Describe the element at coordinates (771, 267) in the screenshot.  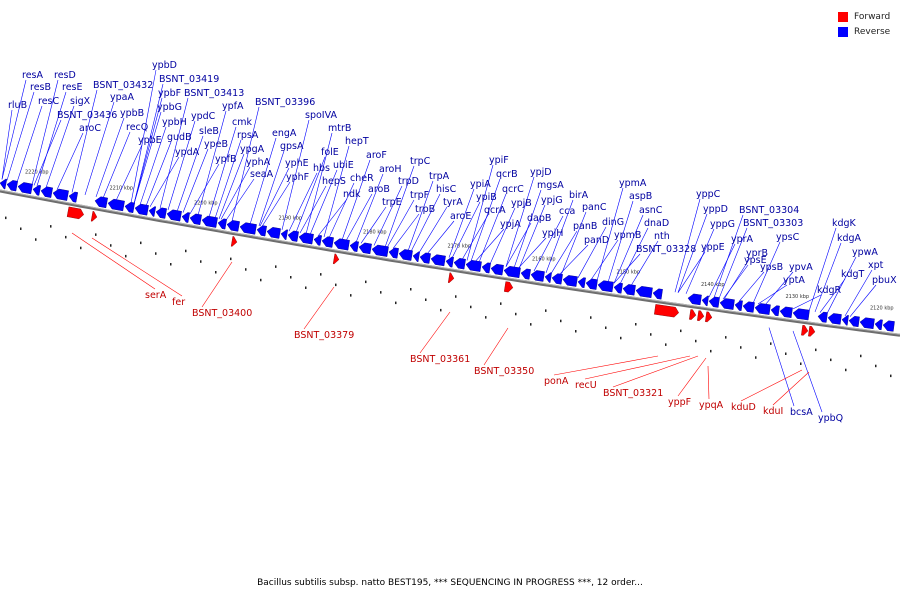
I see `gene-label-ypsb: ypsB` at that location.